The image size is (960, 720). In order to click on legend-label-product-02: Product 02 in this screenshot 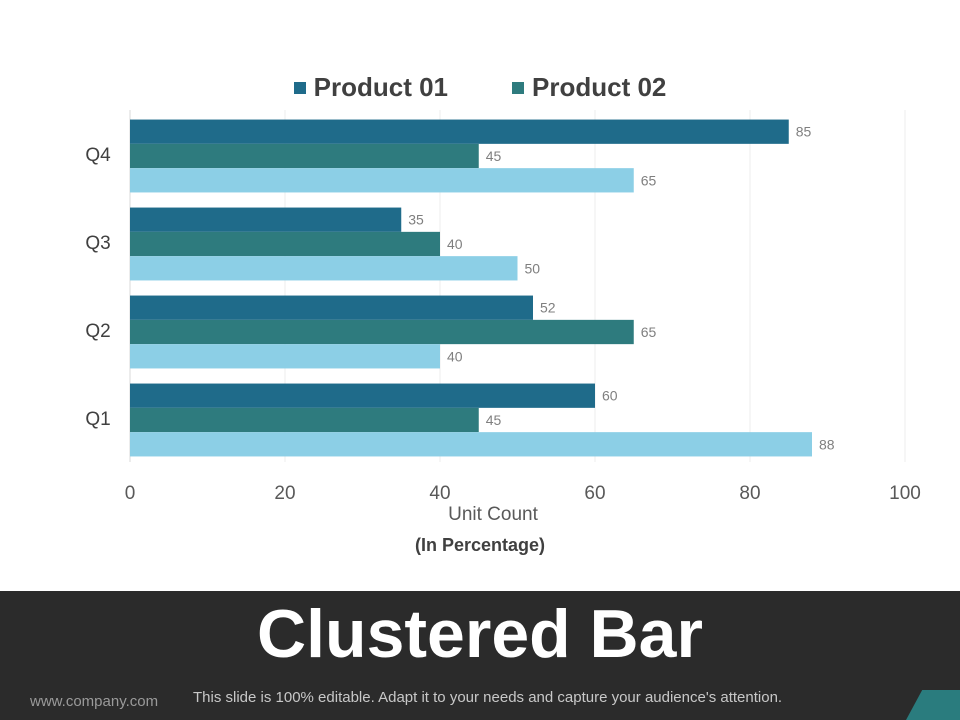, I will do `click(599, 87)`.